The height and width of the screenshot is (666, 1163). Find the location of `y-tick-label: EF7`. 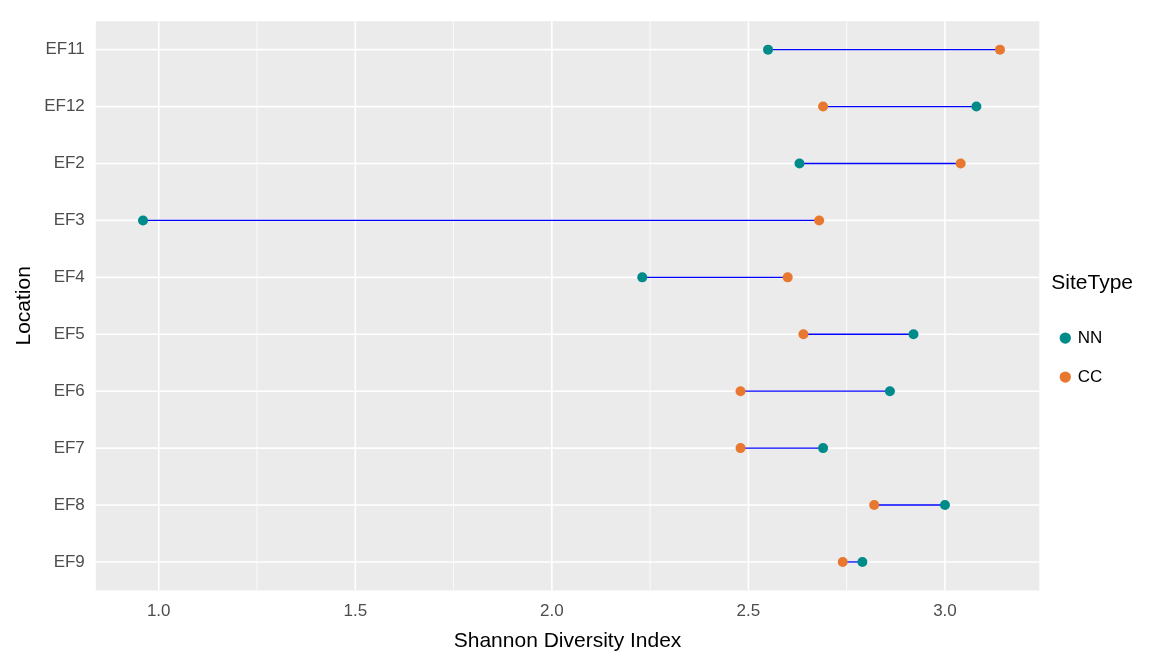

y-tick-label: EF7 is located at coordinates (69, 447).